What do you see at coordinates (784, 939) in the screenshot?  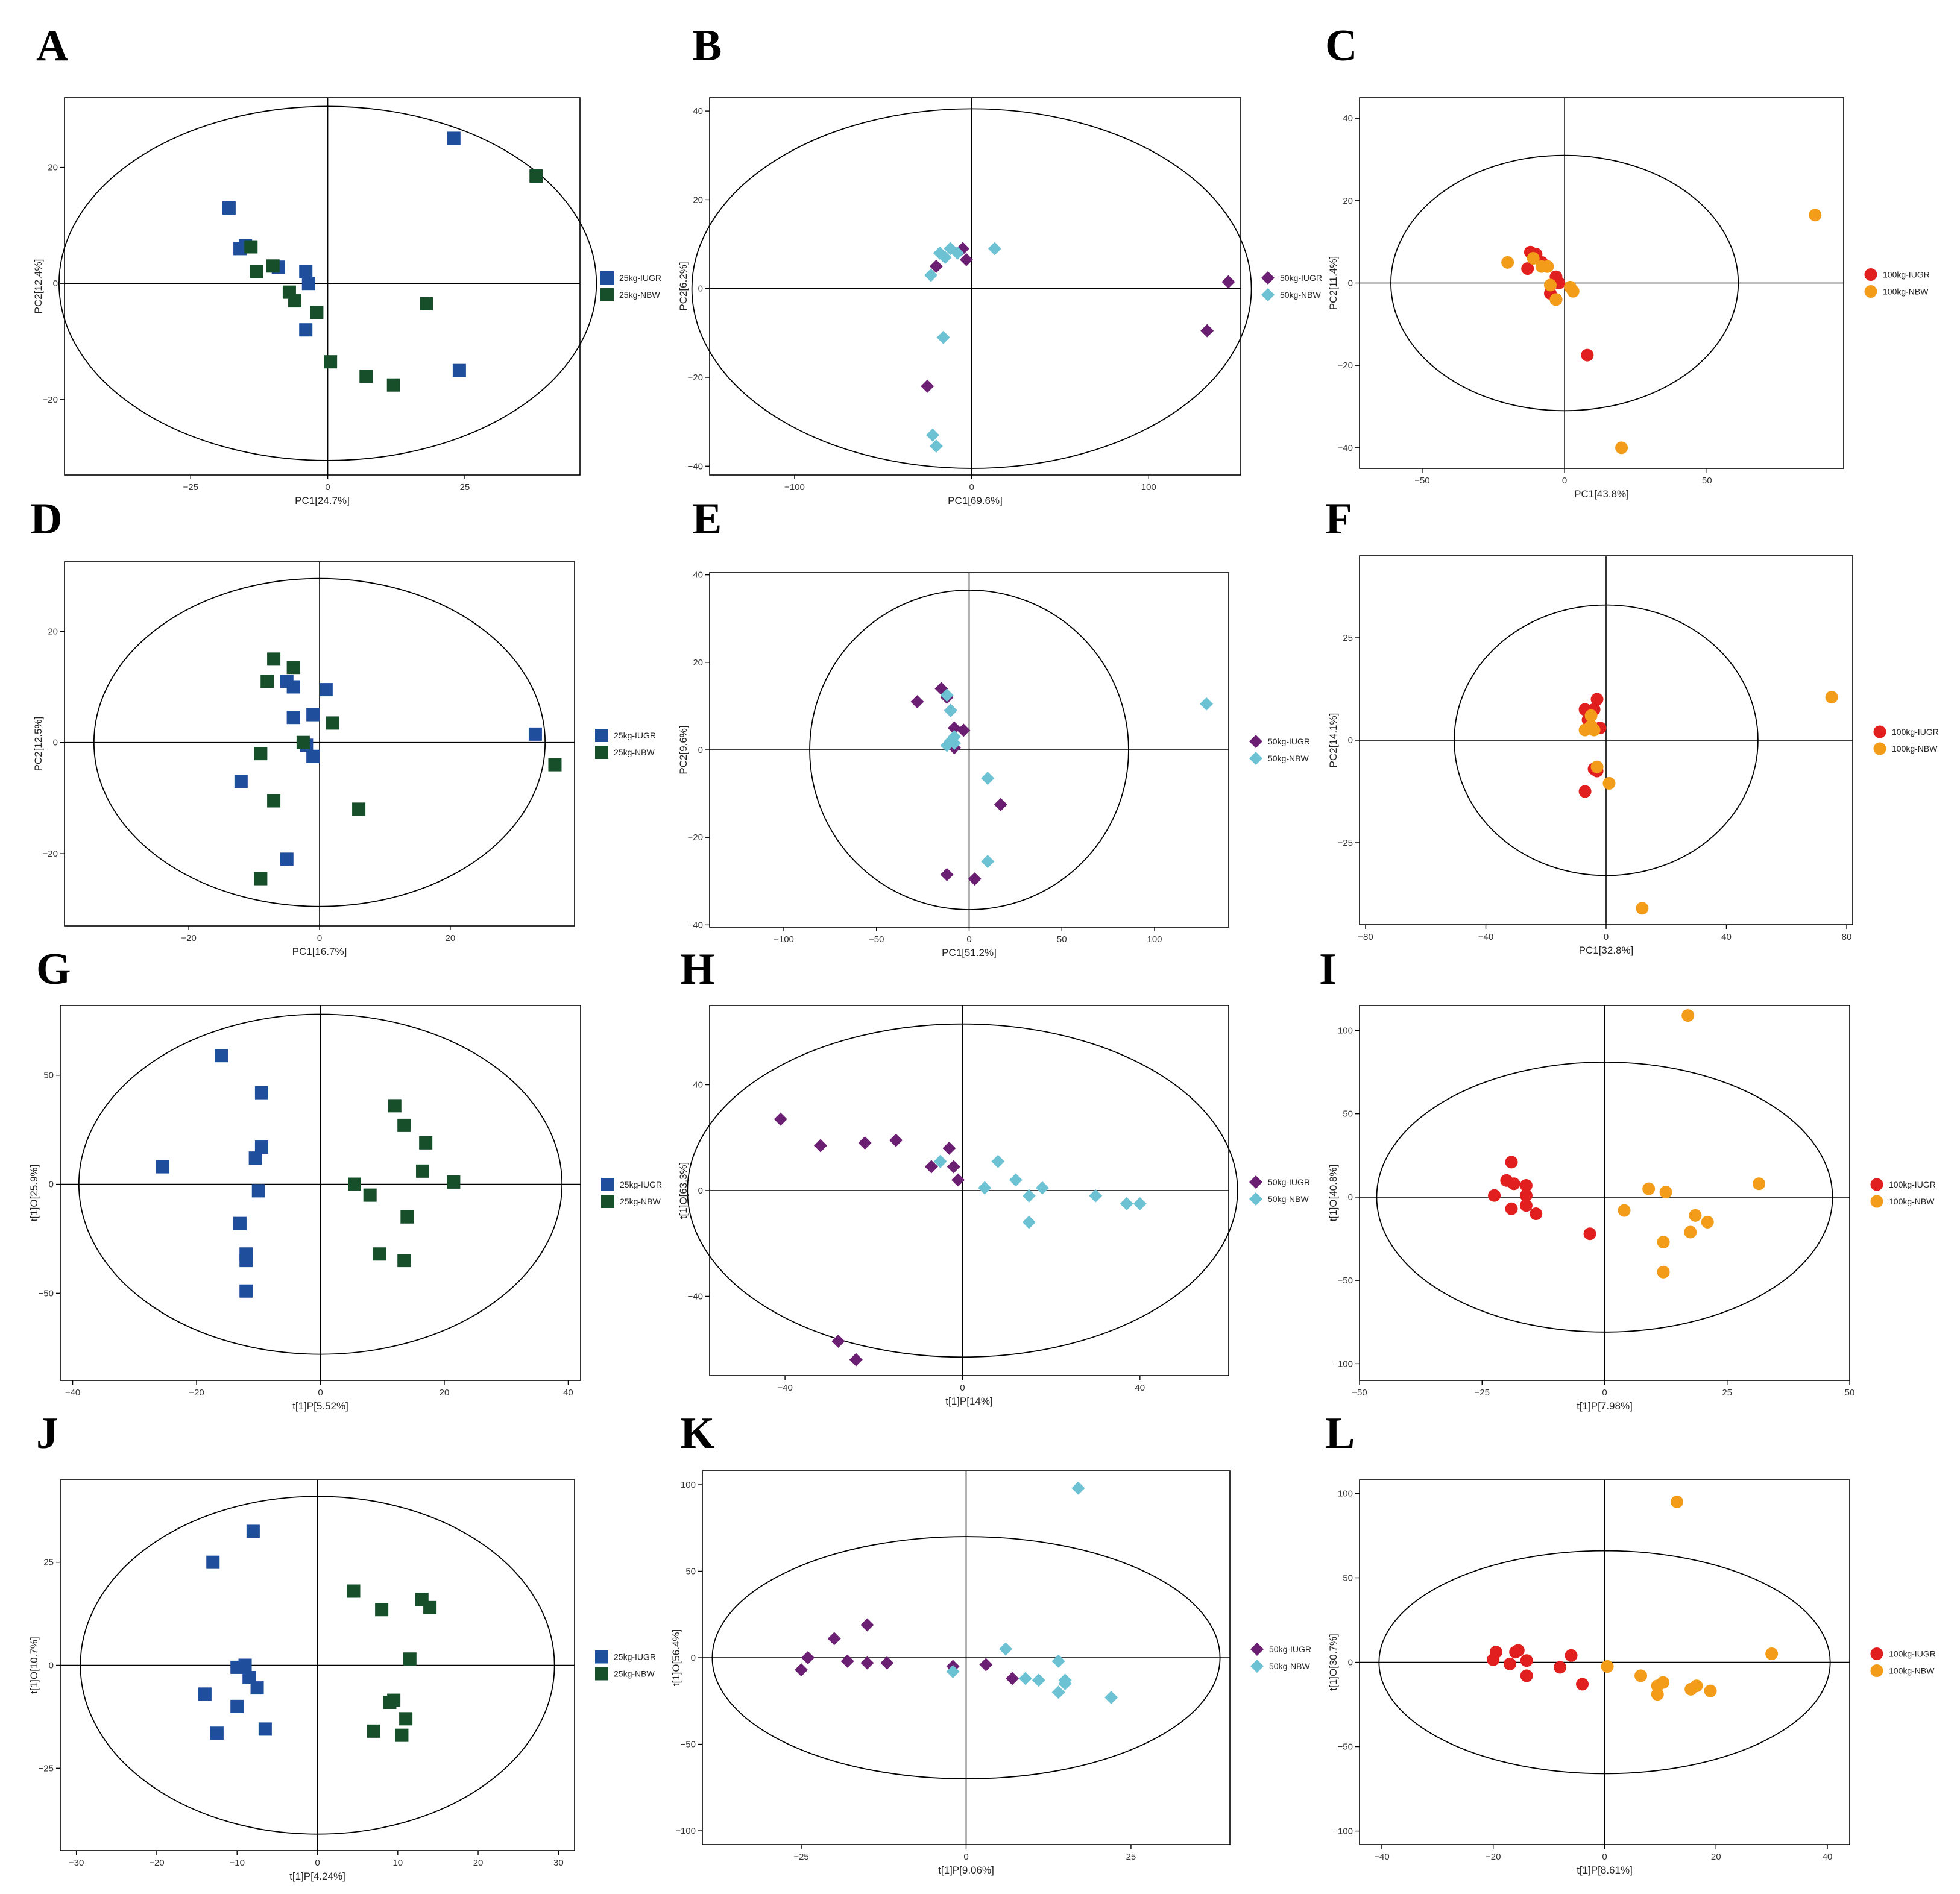 I see `x-tick-label: −100` at bounding box center [784, 939].